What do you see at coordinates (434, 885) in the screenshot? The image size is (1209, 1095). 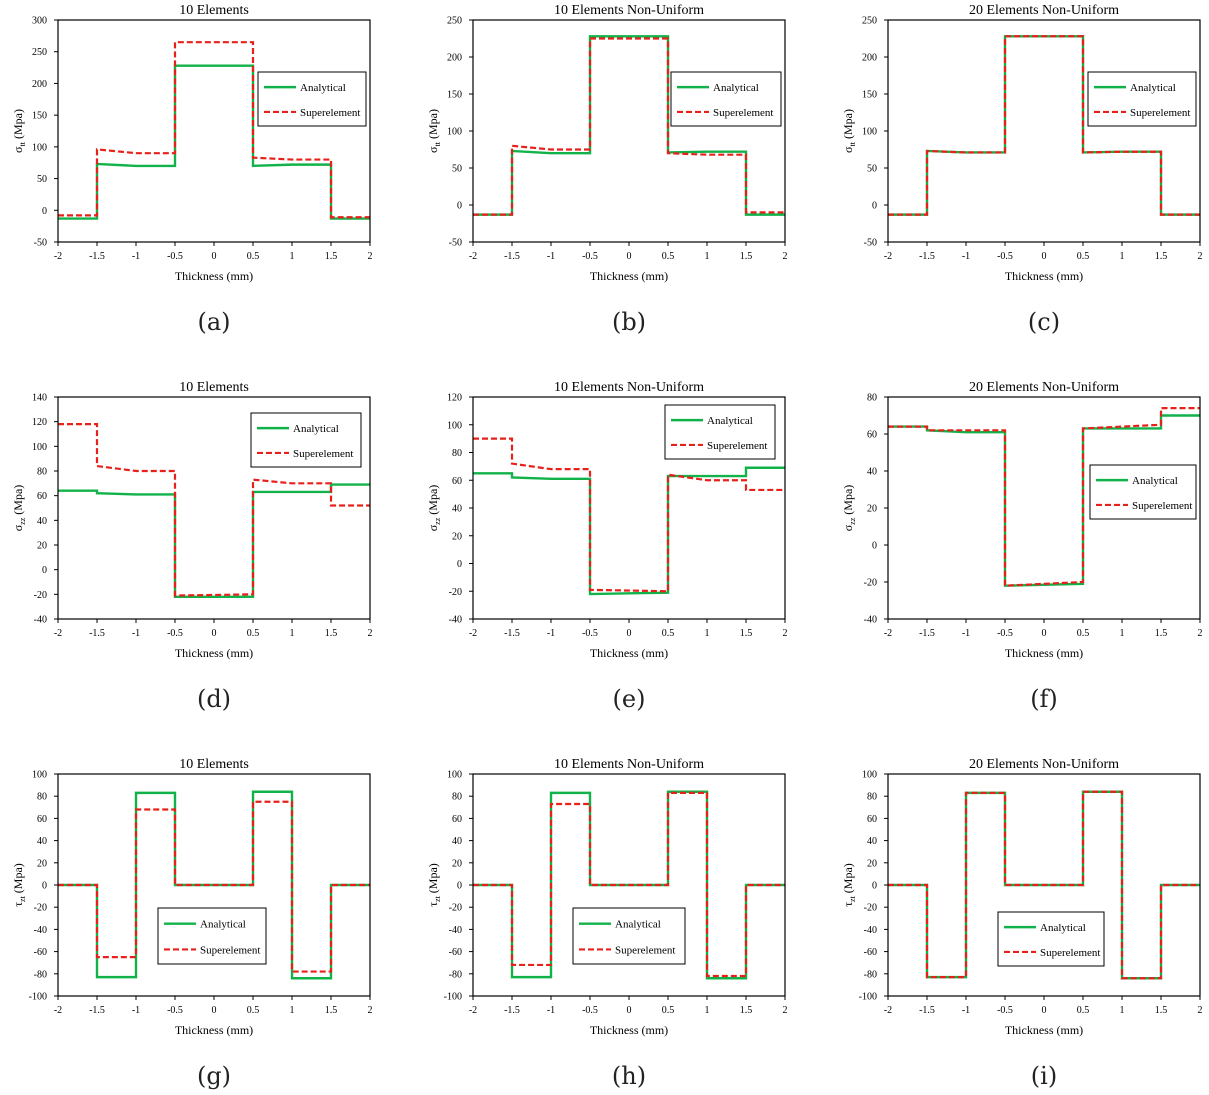 I see `y-axis-label: τzt (Mpa)` at bounding box center [434, 885].